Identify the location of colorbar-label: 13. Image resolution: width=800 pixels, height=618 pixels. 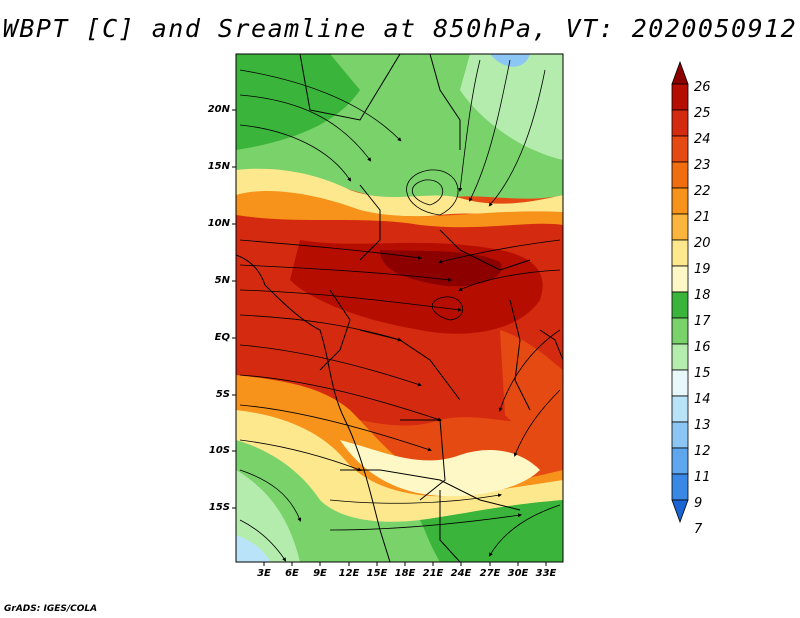
(702, 425).